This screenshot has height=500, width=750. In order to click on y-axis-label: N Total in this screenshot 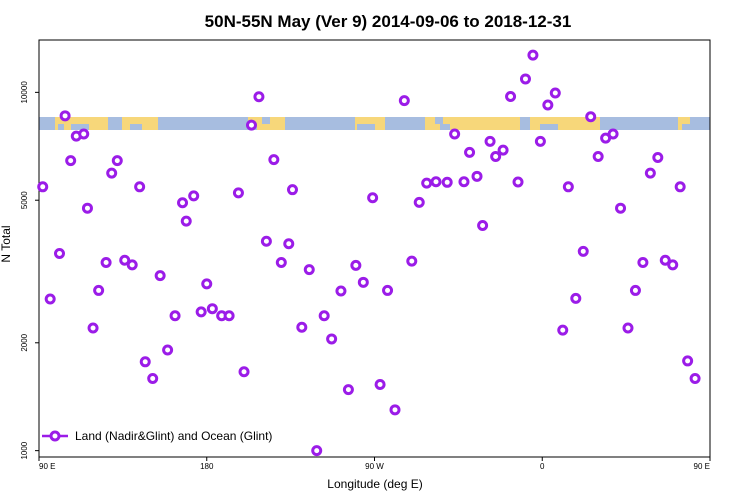, I will do `click(6, 243)`.